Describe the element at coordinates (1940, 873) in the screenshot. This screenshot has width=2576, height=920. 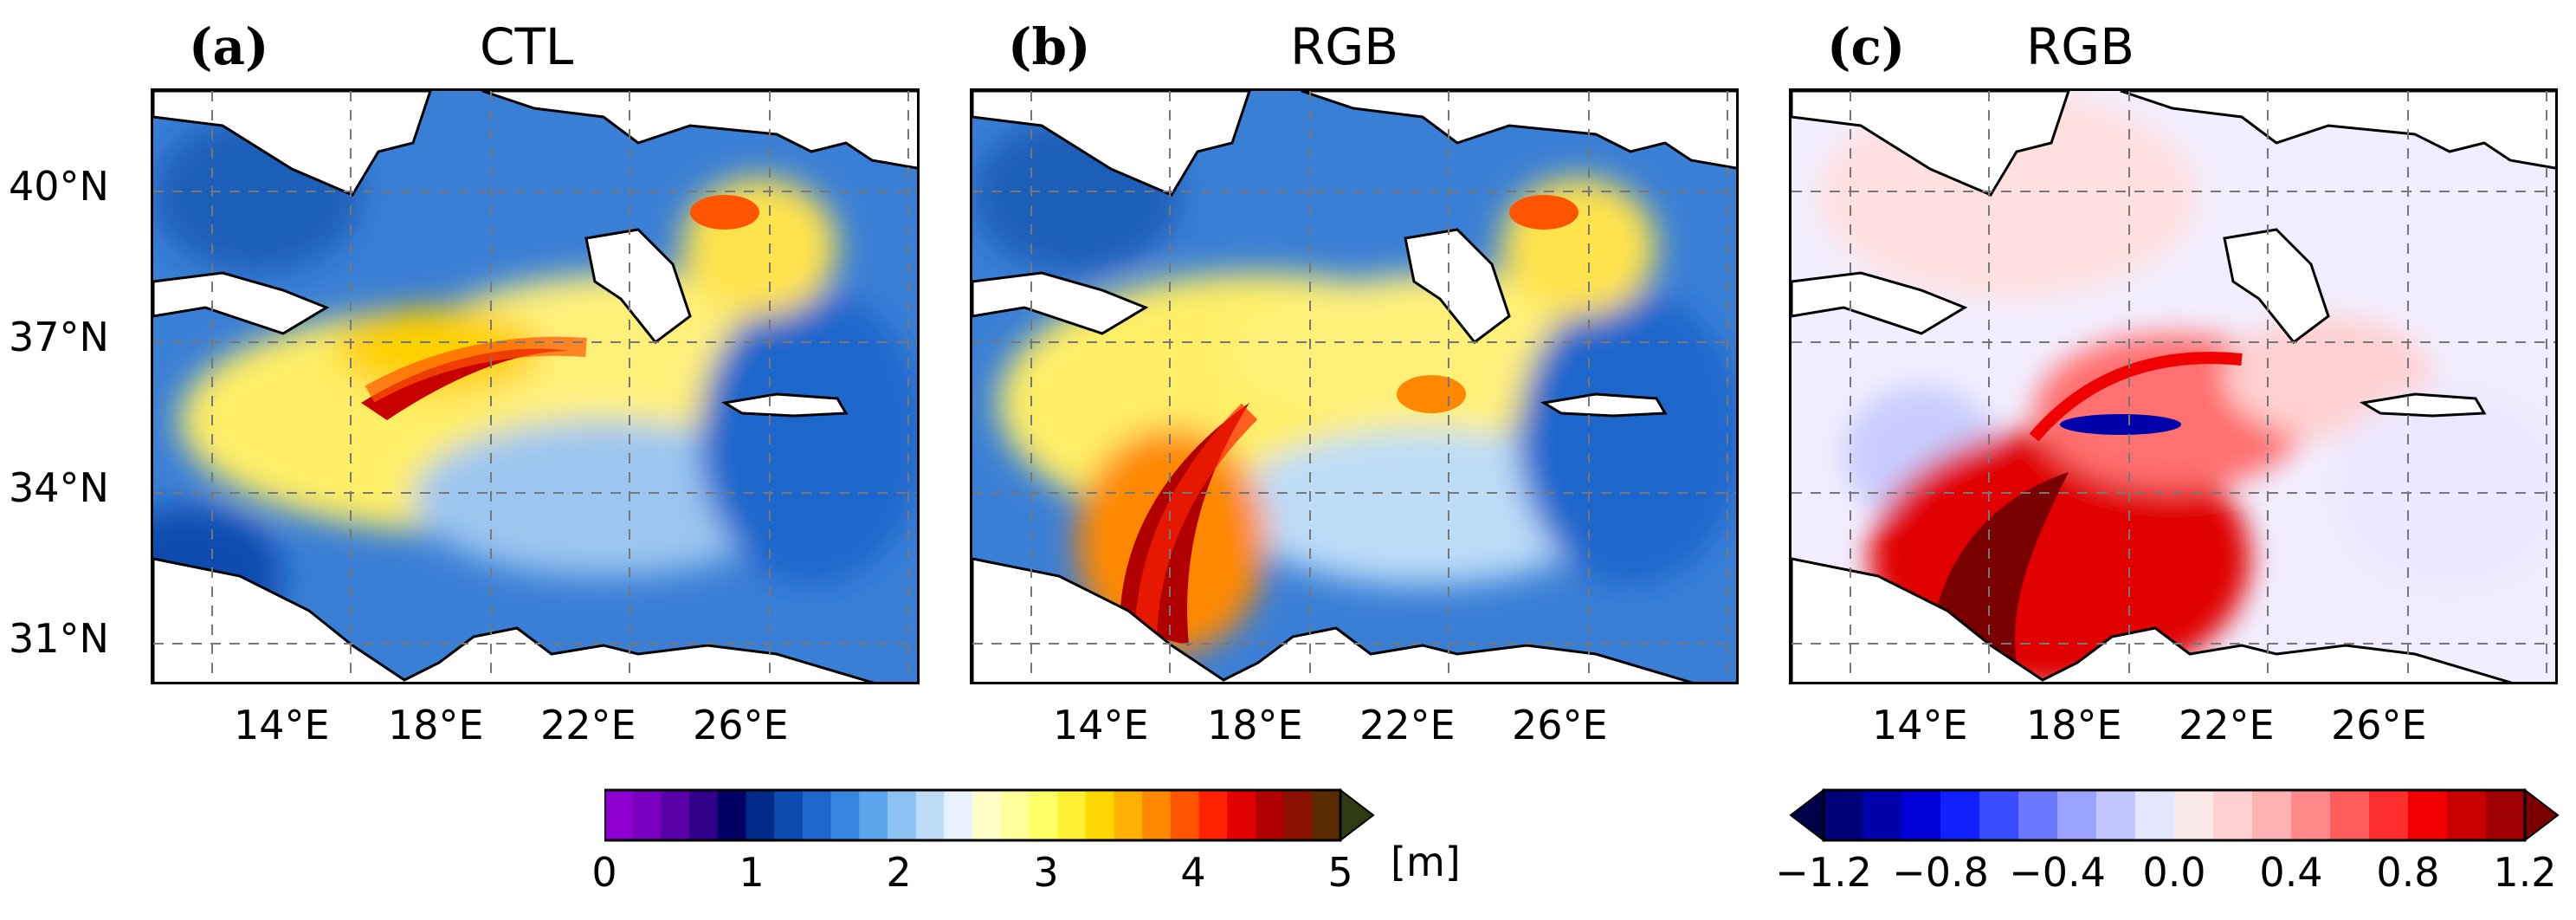
I see `colorbar-tick-label: −0.8` at that location.